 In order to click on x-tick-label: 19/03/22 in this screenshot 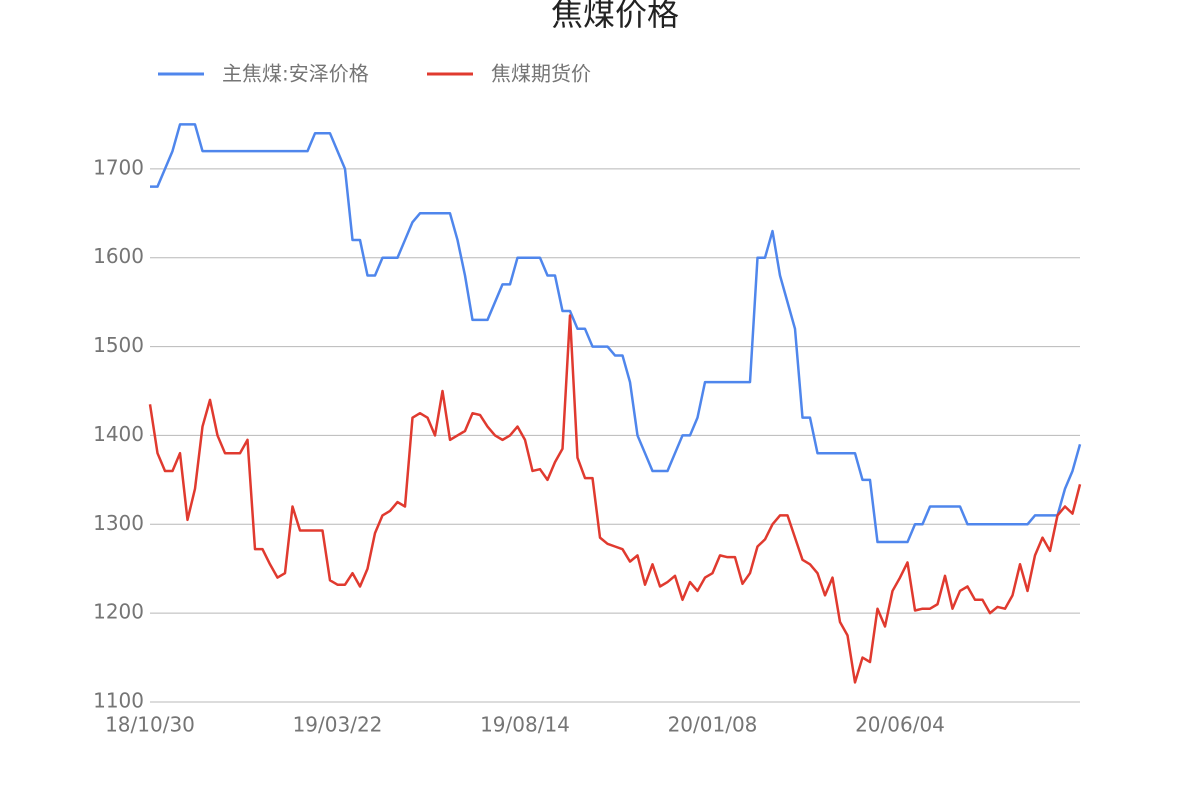, I will do `click(338, 725)`.